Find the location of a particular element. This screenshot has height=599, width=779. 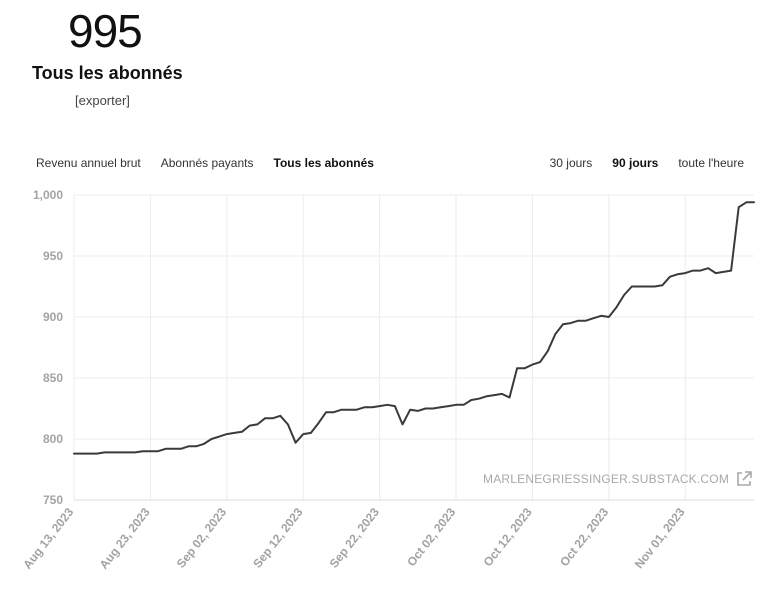

y-tick-label: 850 is located at coordinates (53, 378).